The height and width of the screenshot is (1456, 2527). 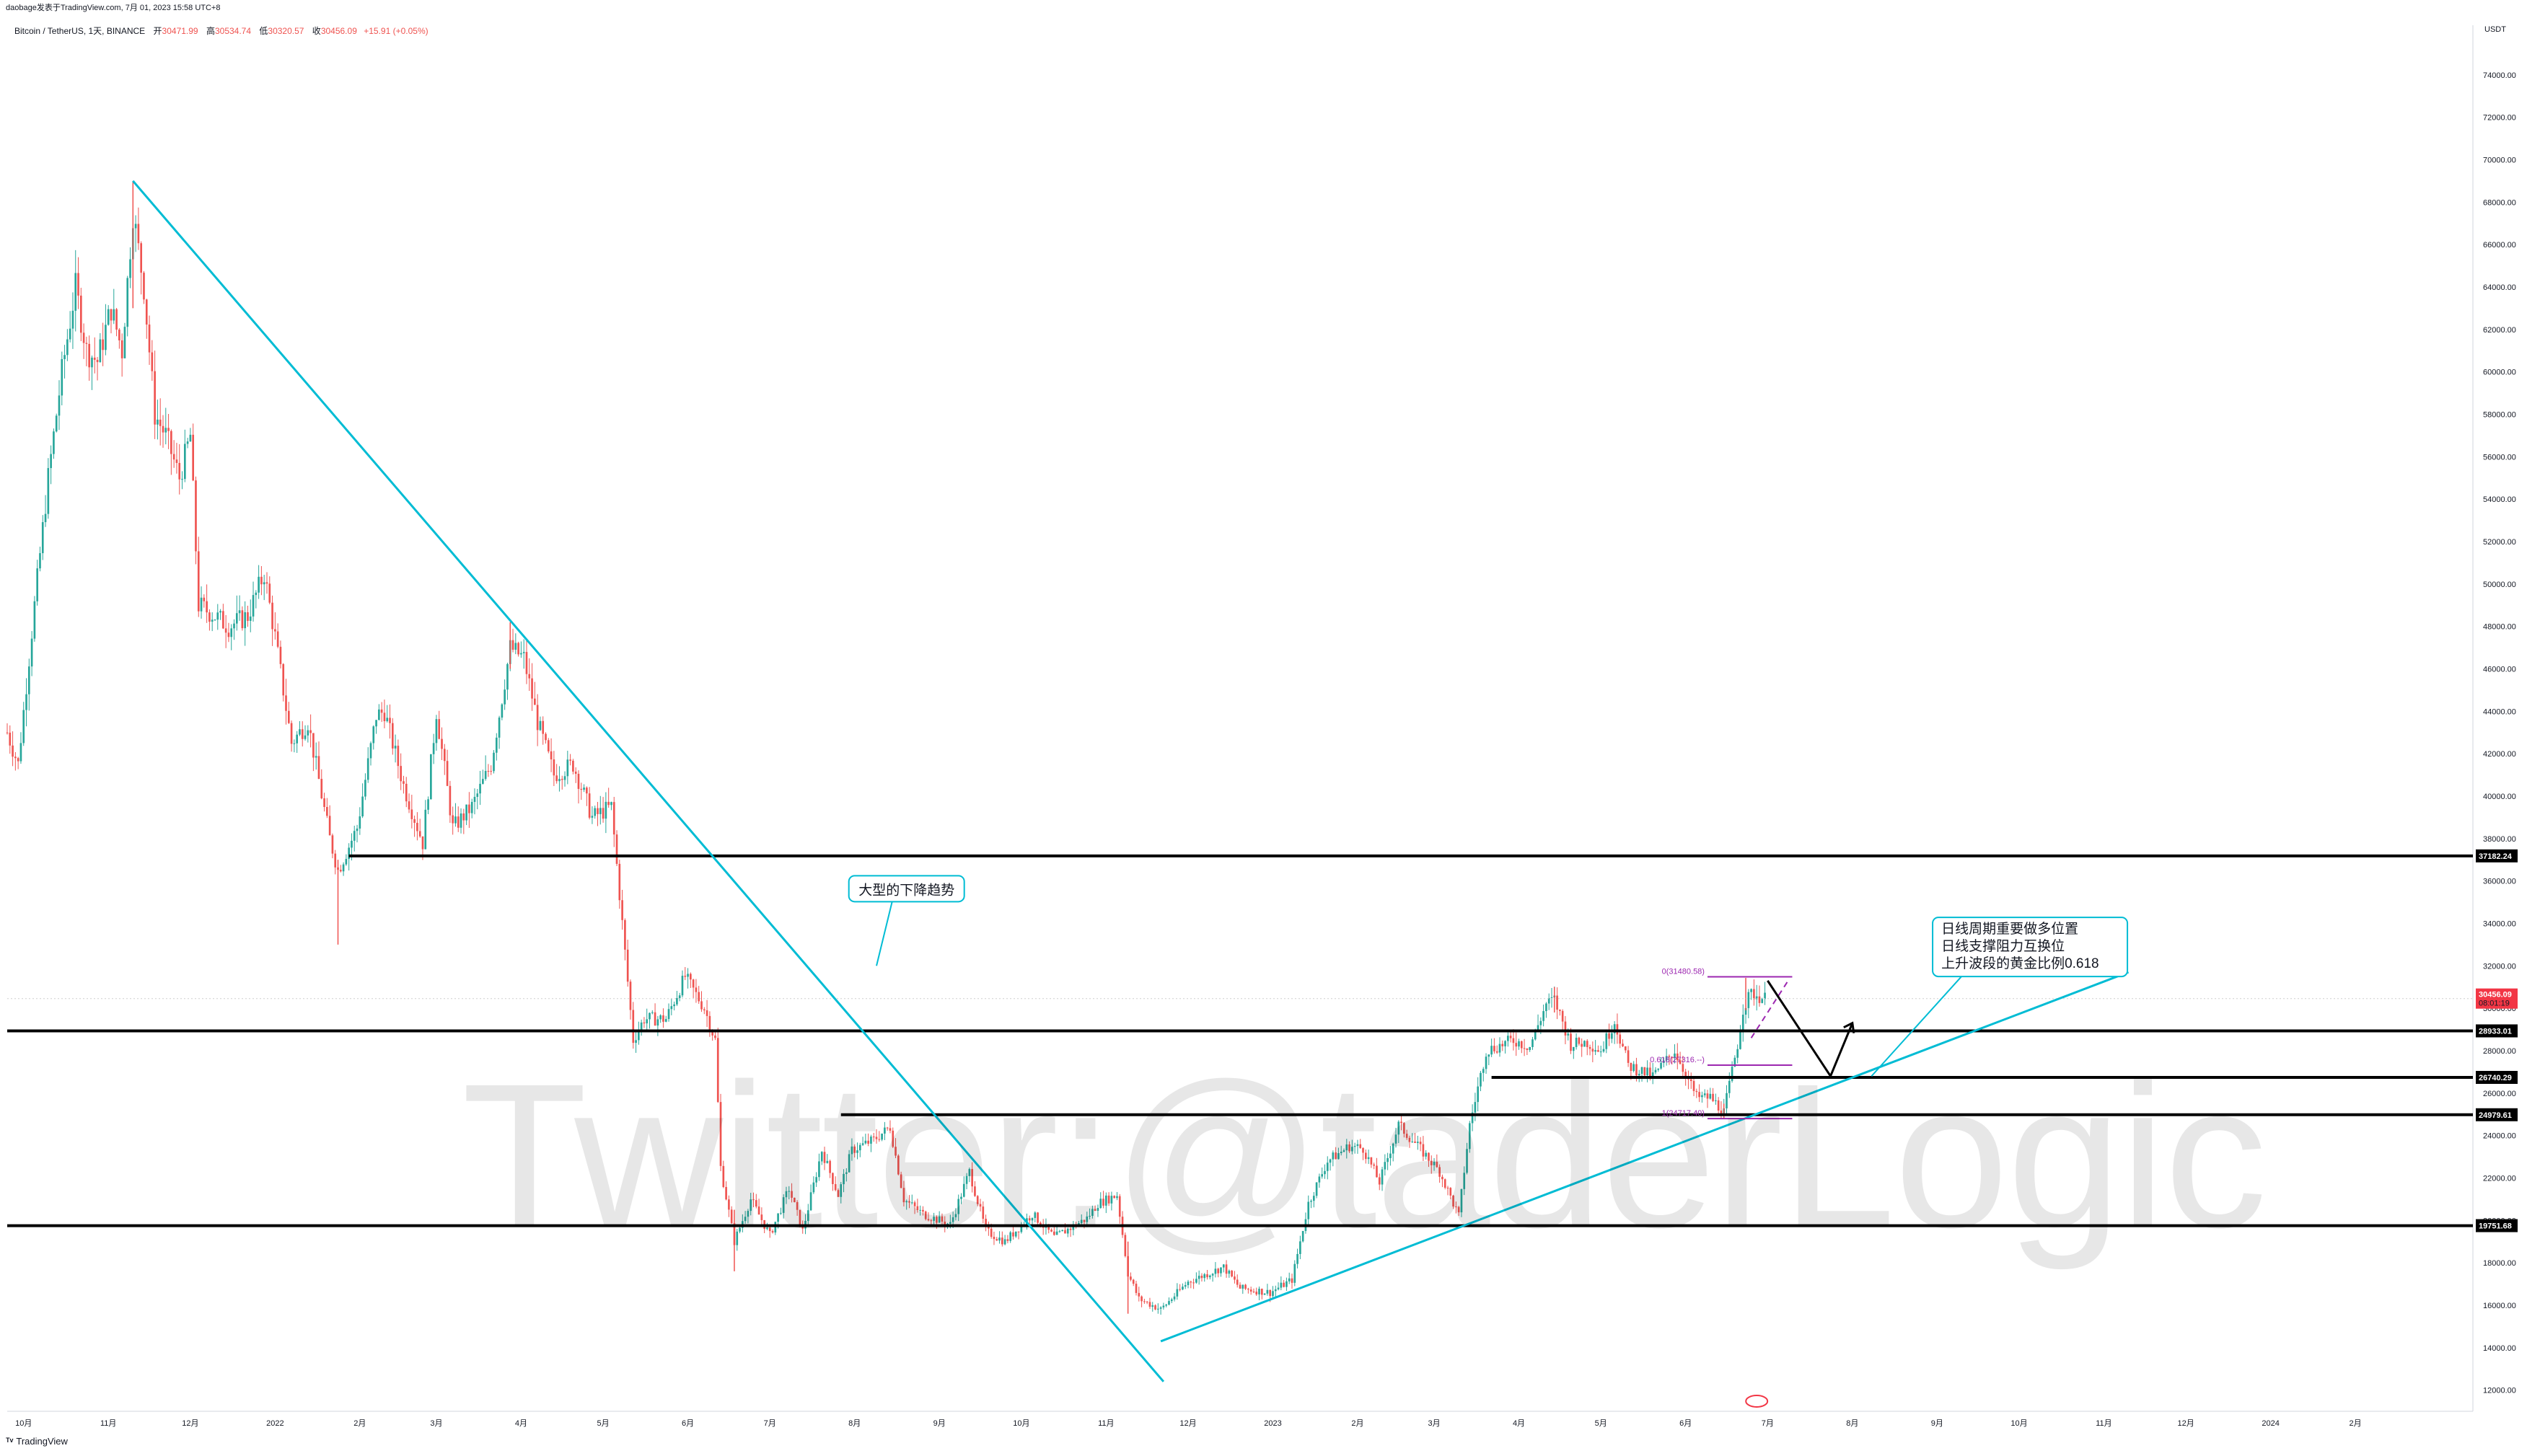 I want to click on x-tick-label: 2月, so click(x=359, y=1423).